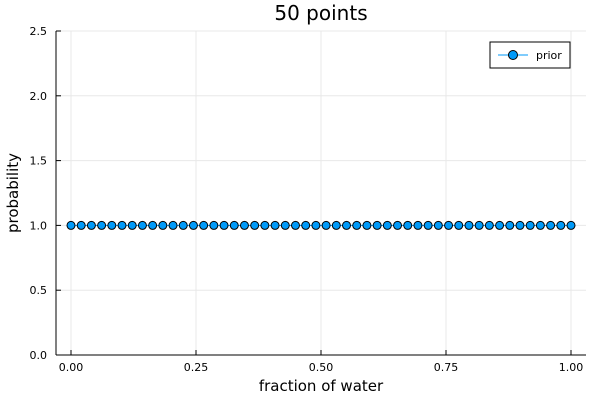 This screenshot has width=600, height=400. Describe the element at coordinates (45, 193) in the screenshot. I see `y-ticks: 0.0 0.5 1.0 1.5 2.0 2.5` at that location.